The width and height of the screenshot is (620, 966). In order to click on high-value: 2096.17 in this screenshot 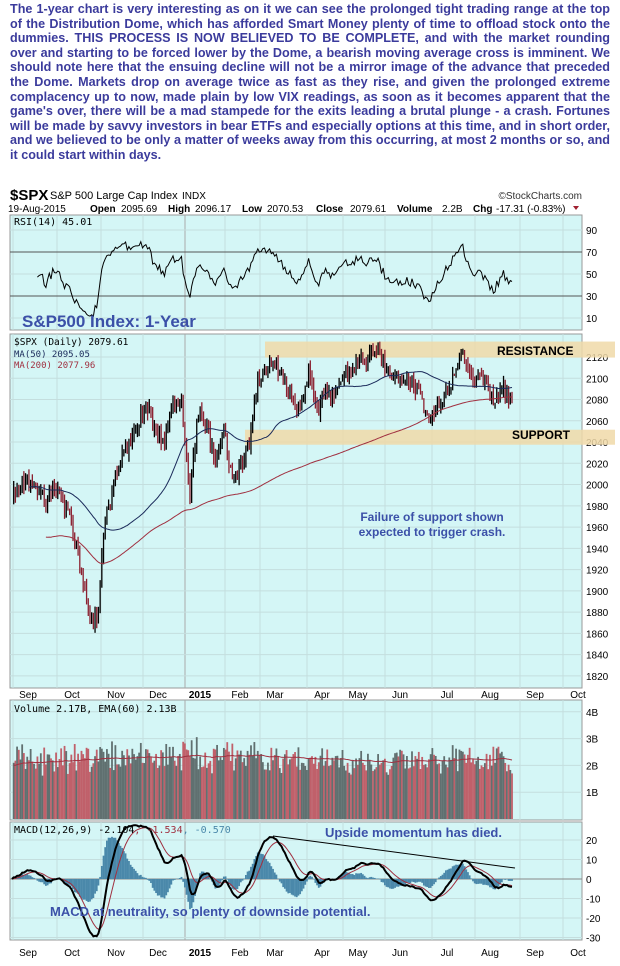, I will do `click(213, 209)`.